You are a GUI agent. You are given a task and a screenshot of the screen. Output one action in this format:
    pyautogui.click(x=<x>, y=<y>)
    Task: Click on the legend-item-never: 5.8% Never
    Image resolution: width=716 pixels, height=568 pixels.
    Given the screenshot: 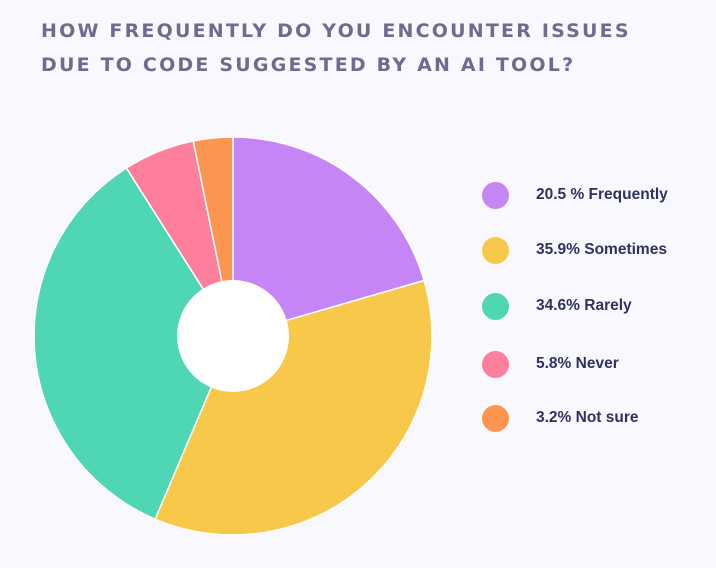 What is the action you would take?
    pyautogui.click(x=550, y=364)
    